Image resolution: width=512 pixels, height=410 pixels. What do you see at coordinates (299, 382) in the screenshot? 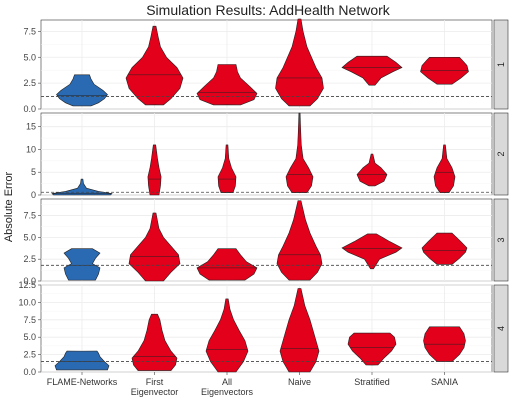
I see `x-tick-label: Naive` at bounding box center [299, 382].